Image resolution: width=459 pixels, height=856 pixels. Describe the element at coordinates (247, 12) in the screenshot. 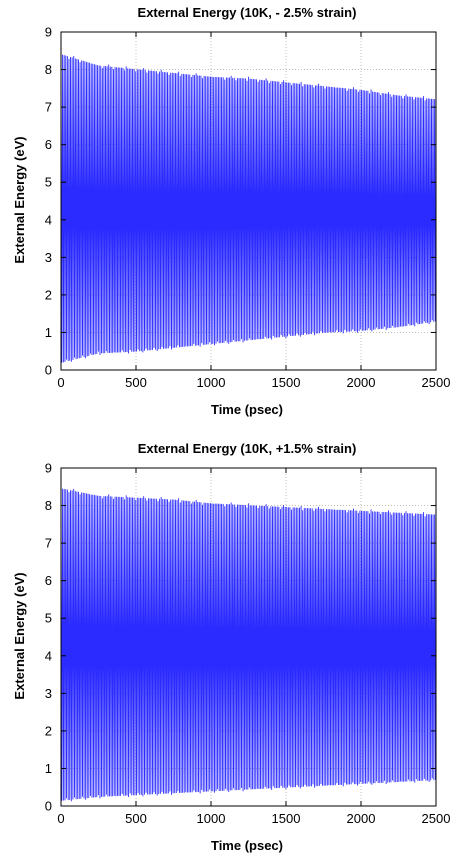

I see `chart-title: External Energy (10K, - 2.5% strain)` at that location.